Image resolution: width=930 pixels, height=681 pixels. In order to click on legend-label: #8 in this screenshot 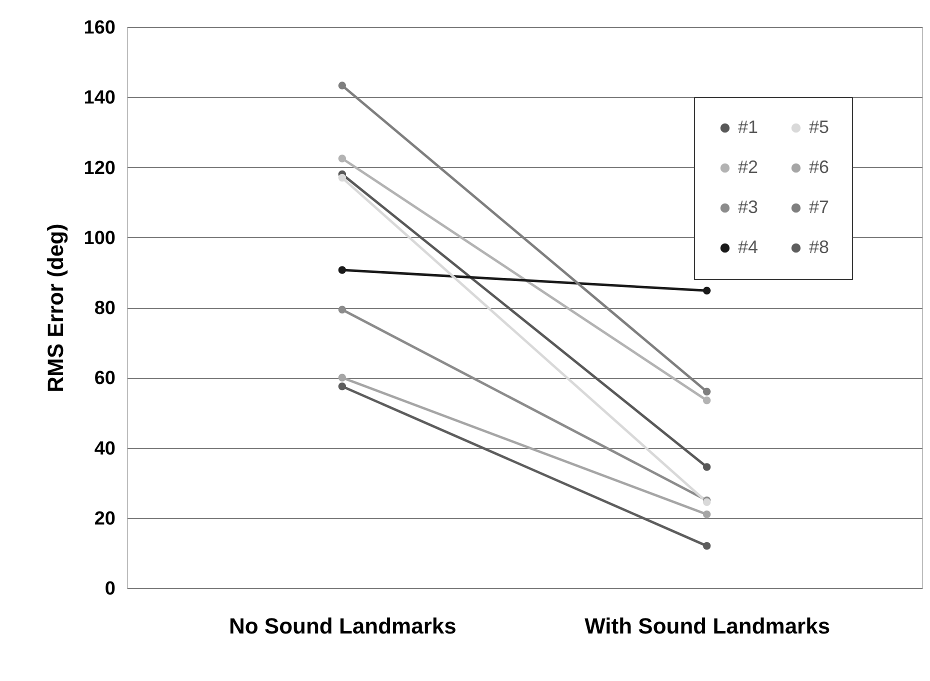, I will do `click(819, 247)`.